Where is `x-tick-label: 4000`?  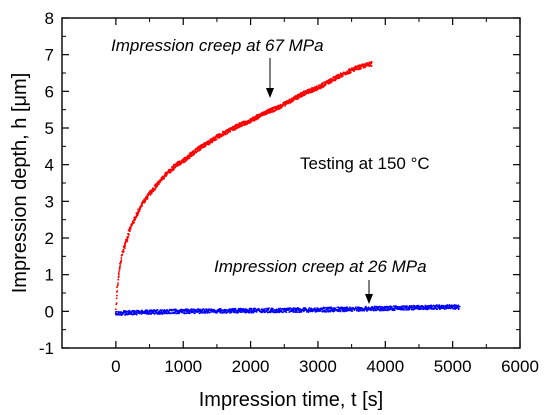 x-tick-label: 4000 is located at coordinates (385, 366).